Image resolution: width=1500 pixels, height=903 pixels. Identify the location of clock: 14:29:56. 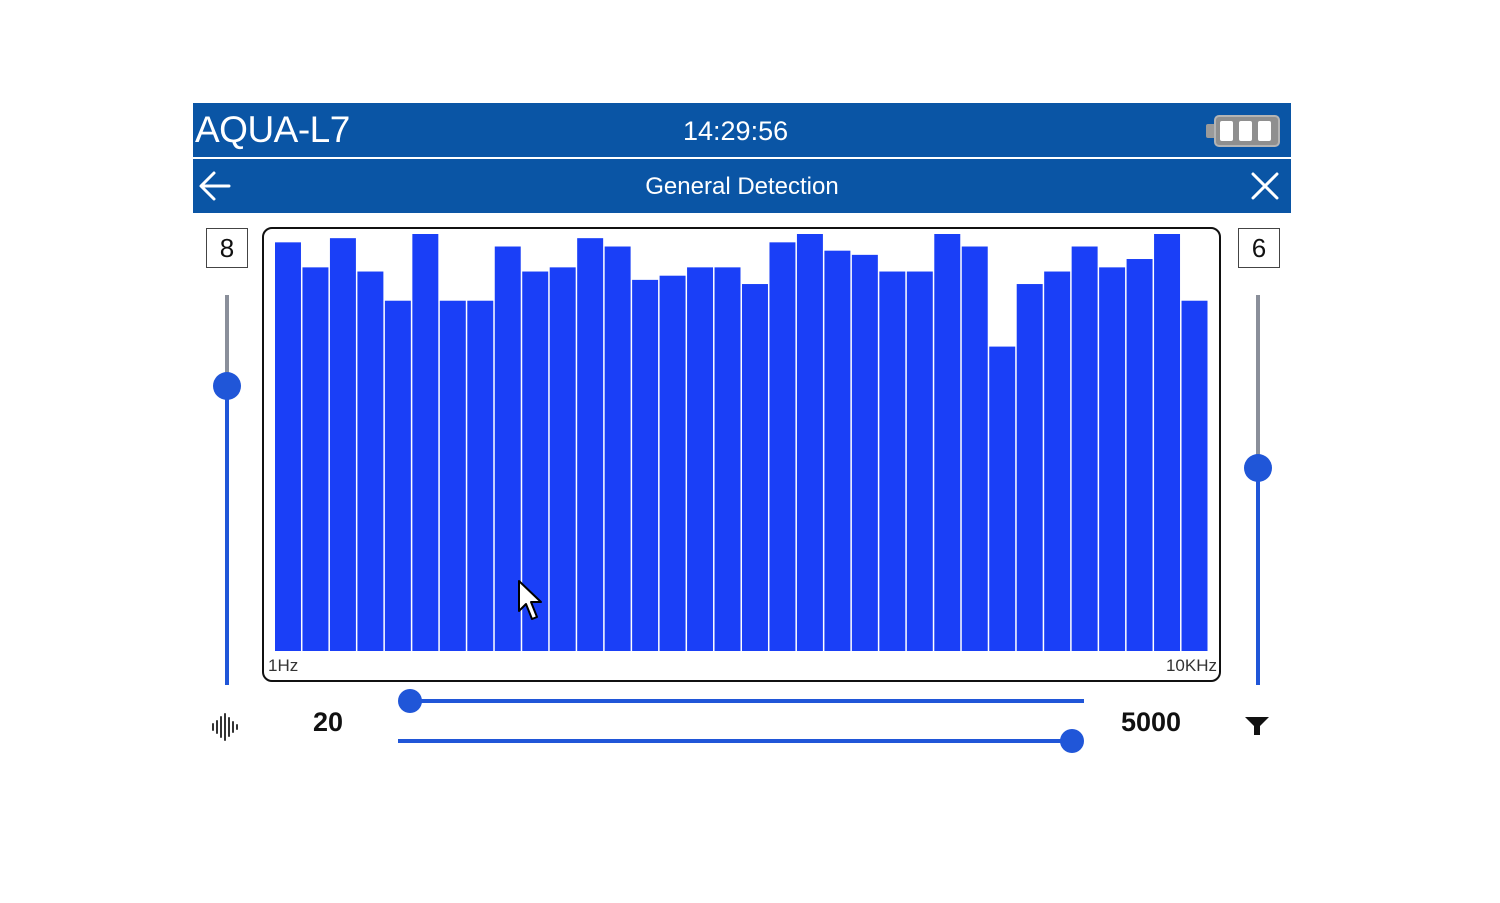
(736, 131).